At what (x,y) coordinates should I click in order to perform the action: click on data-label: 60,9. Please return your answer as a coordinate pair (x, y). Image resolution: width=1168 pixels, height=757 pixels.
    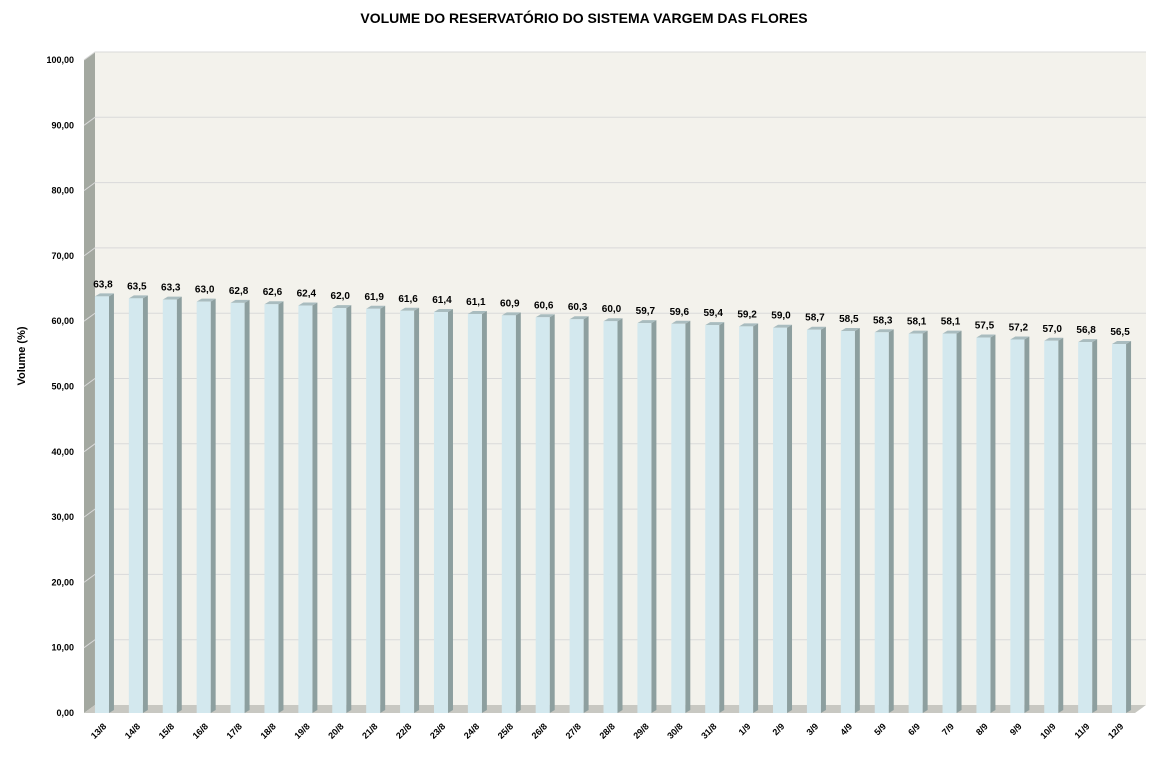
    Looking at the image, I should click on (510, 303).